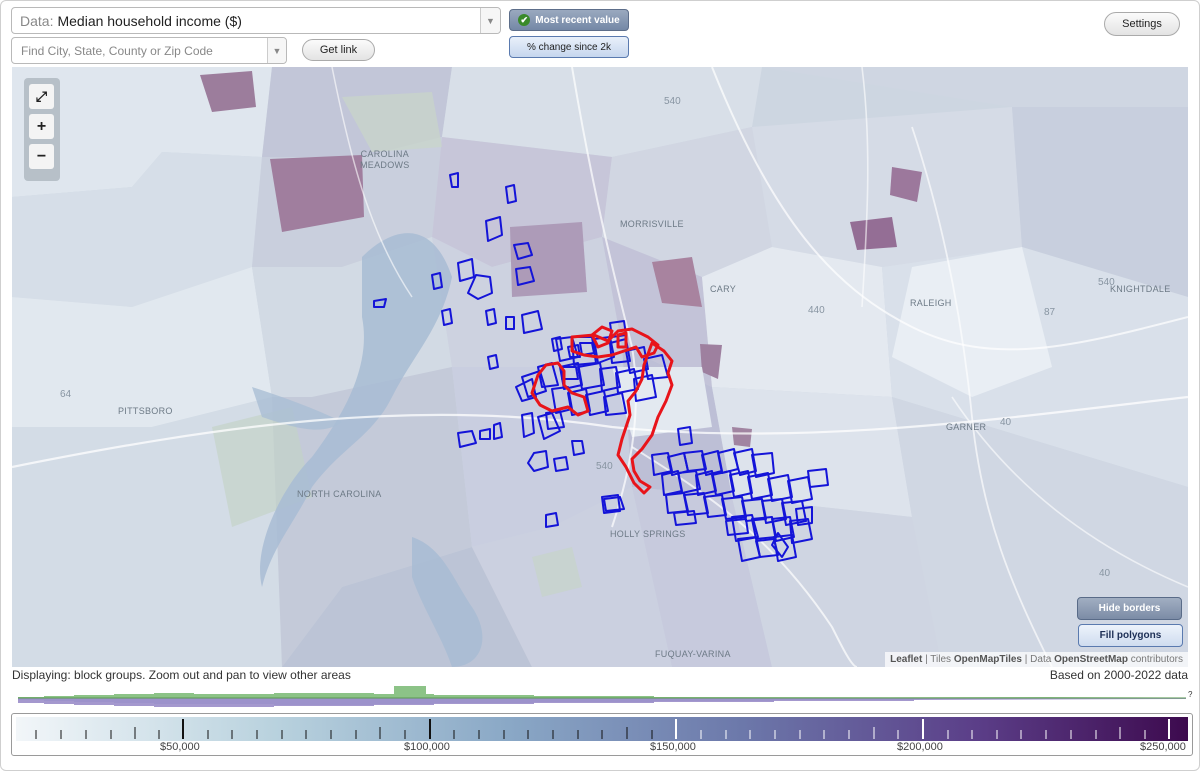 This screenshot has width=1200, height=771. I want to click on place-label-north-carolina: NORTH CAROLINA, so click(339, 494).